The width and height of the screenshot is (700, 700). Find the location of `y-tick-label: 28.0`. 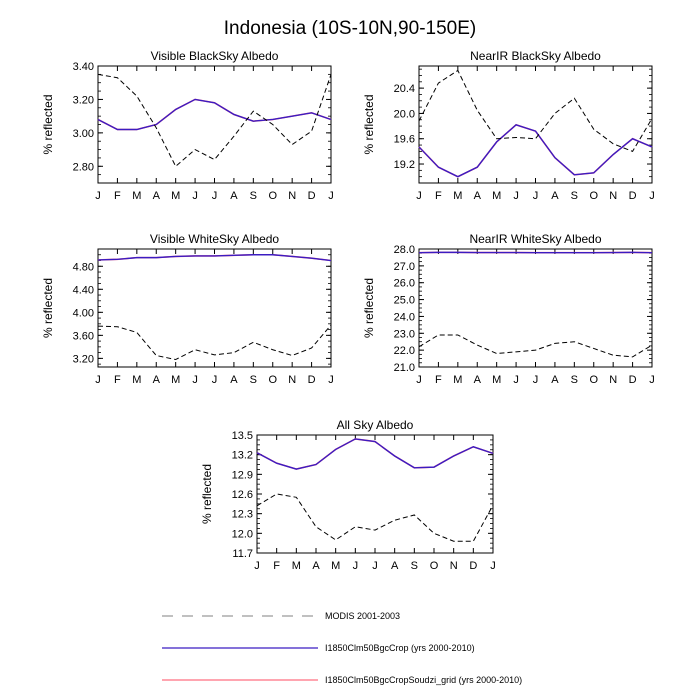

y-tick-label: 28.0 is located at coordinates (404, 250).